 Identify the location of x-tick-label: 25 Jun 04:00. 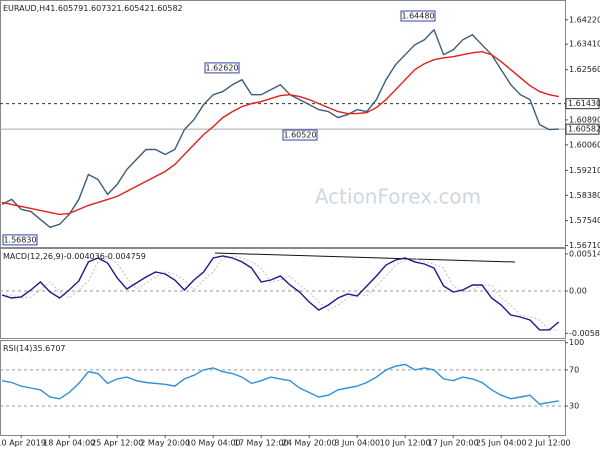
(501, 443).